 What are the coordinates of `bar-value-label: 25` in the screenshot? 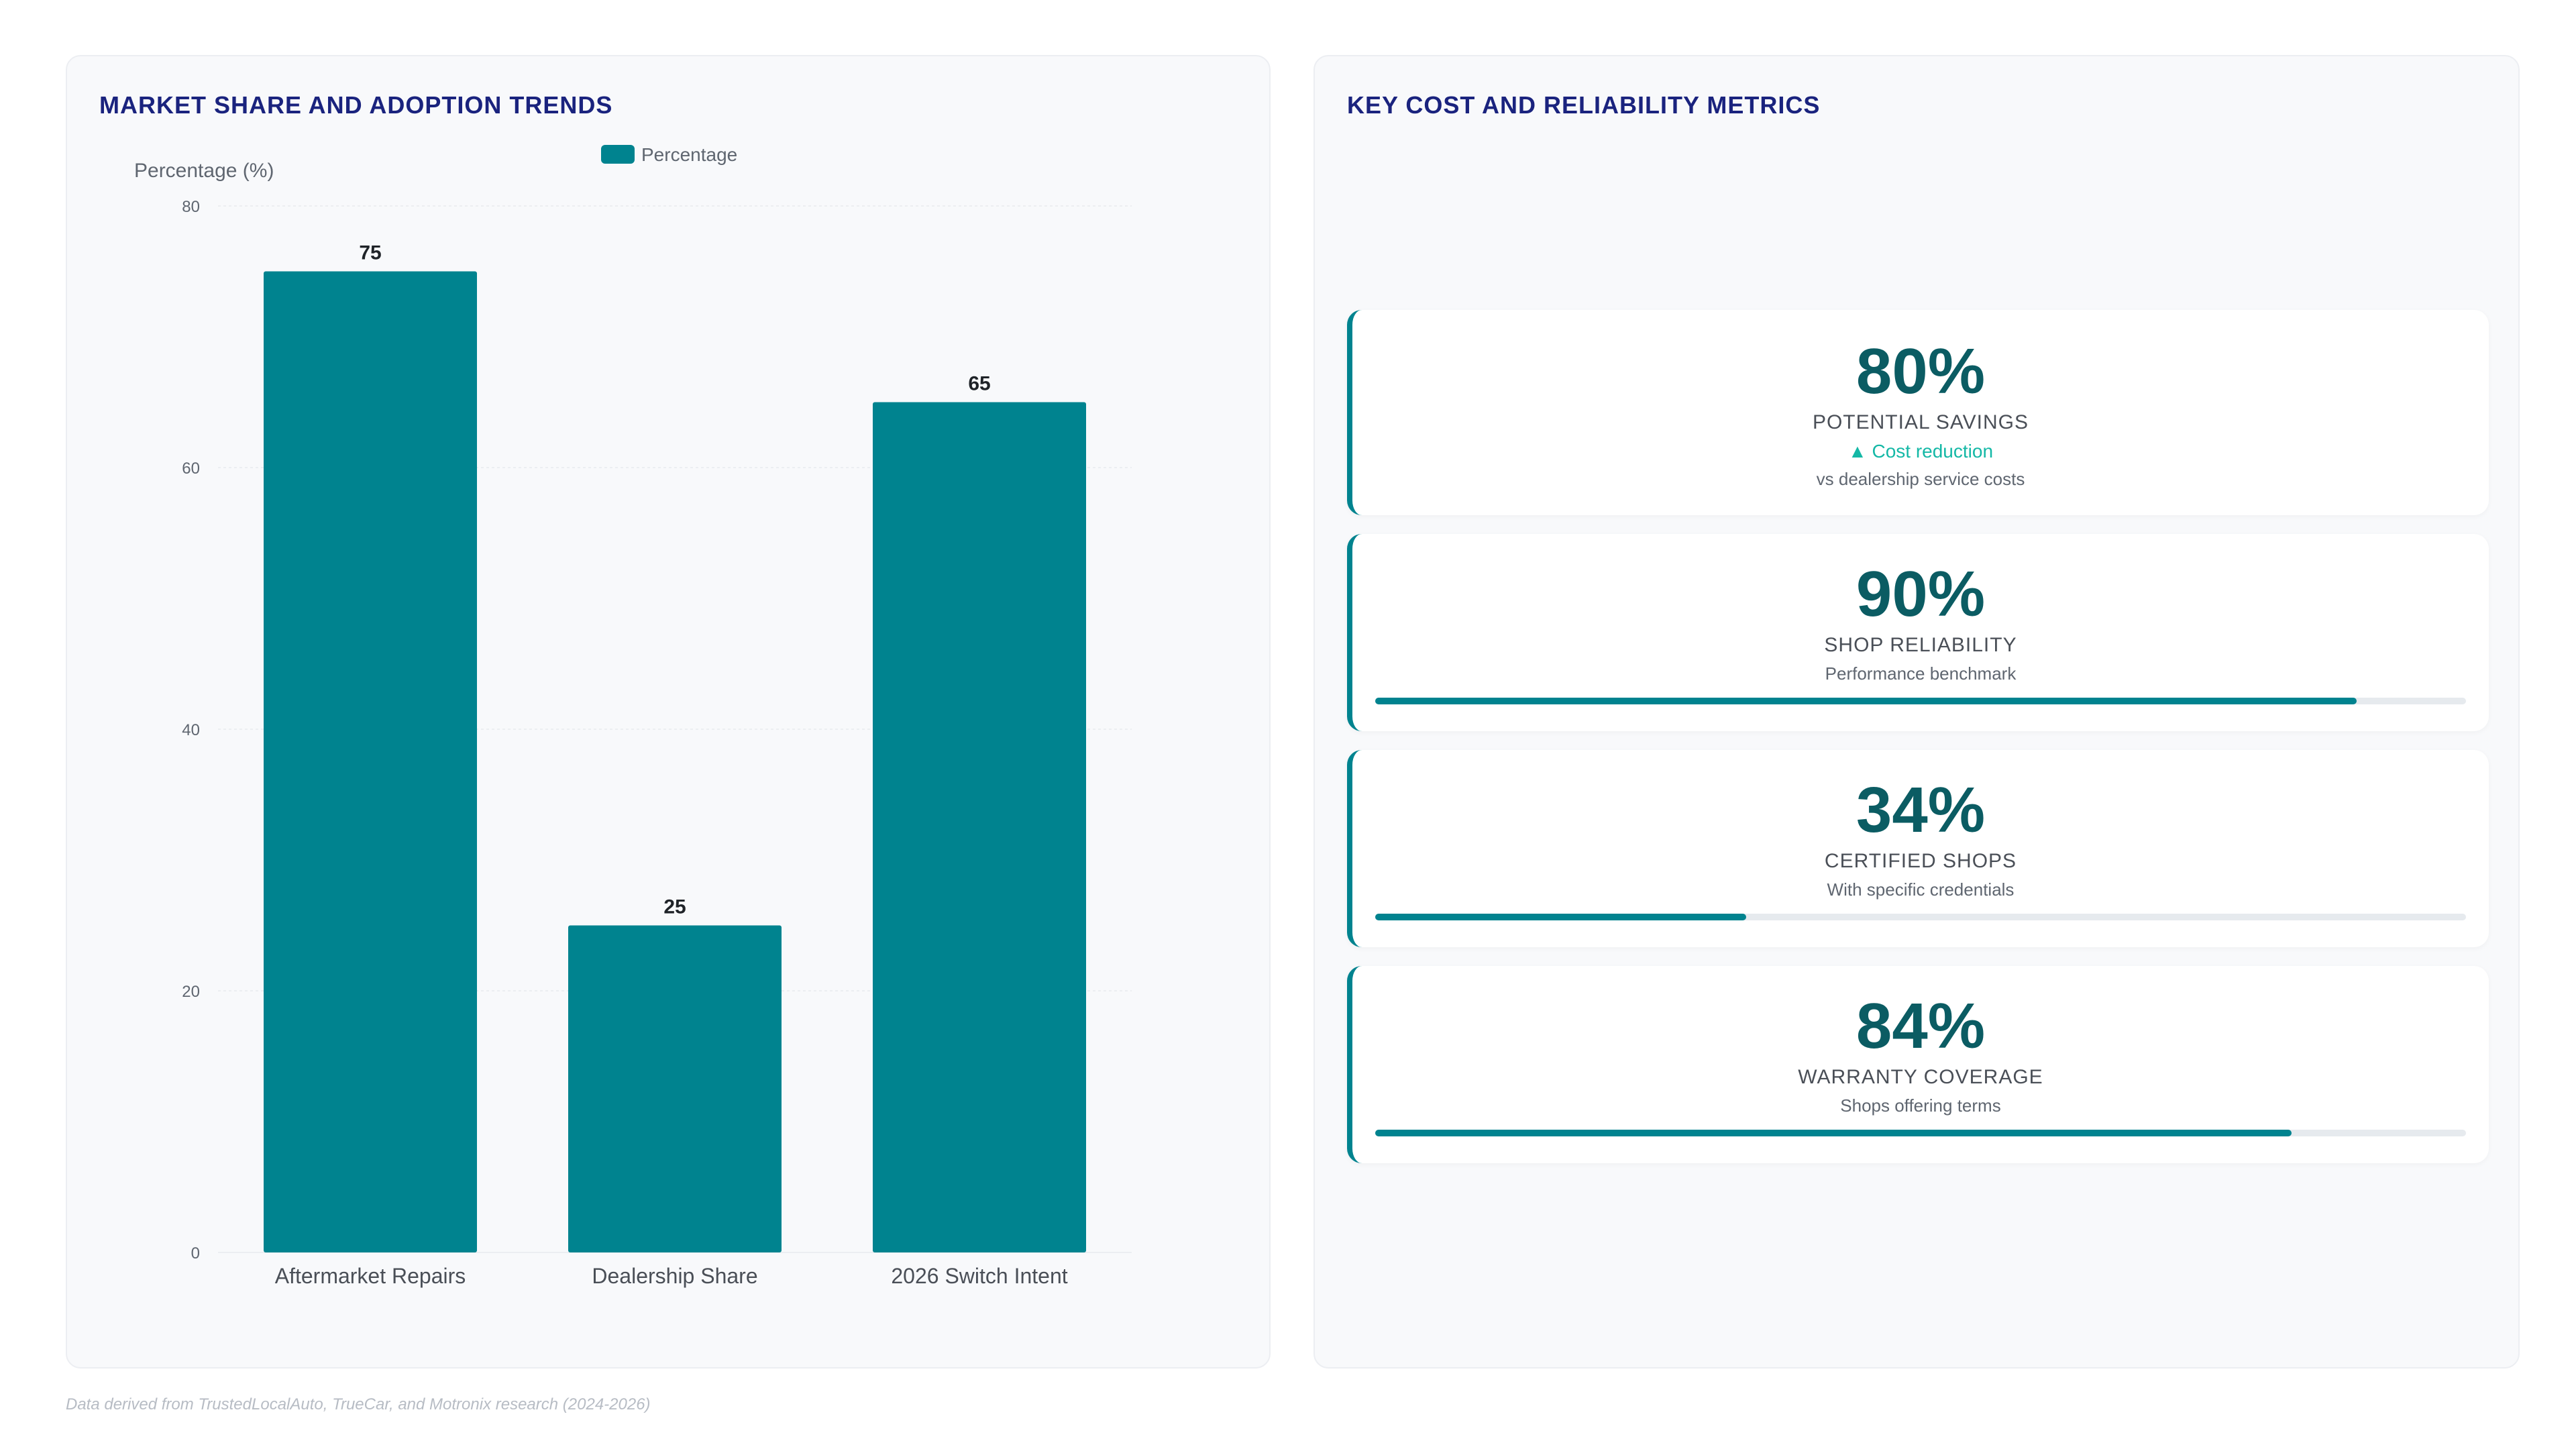 It's located at (674, 907).